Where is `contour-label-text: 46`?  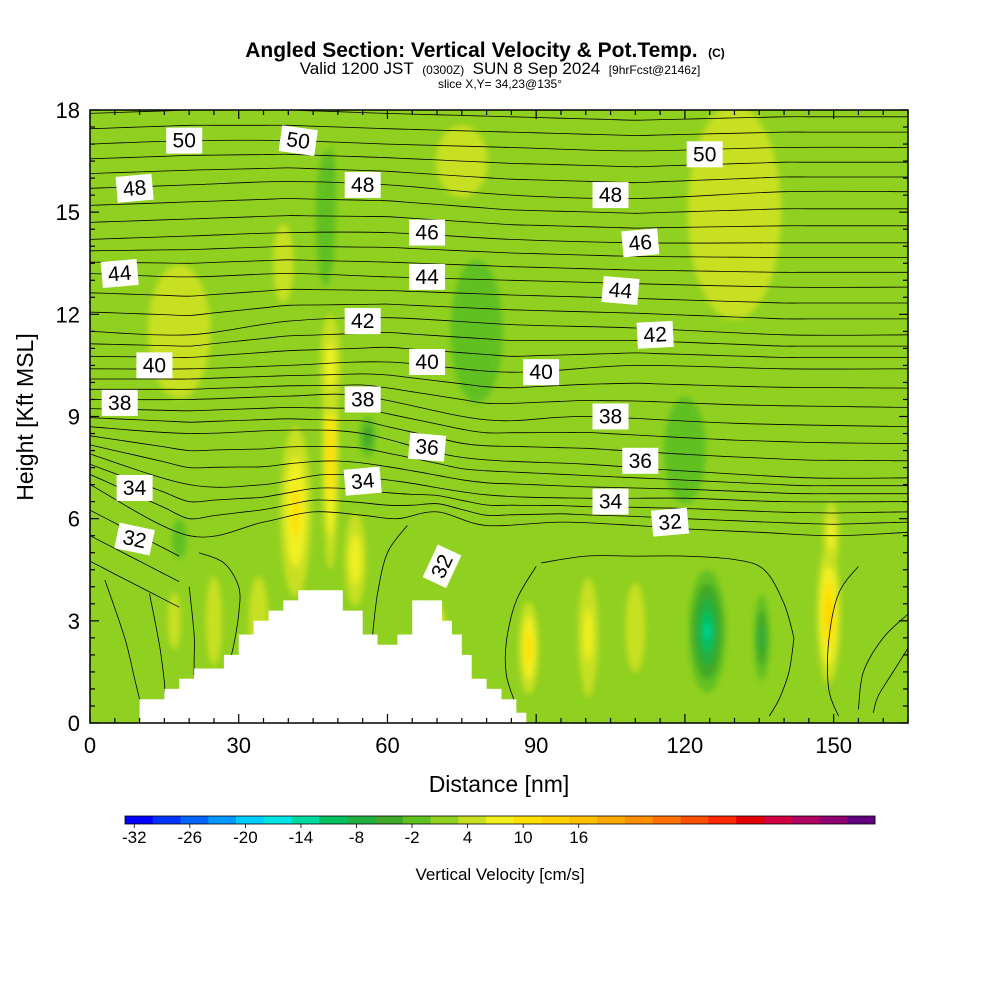
contour-label-text: 46 is located at coordinates (640, 243).